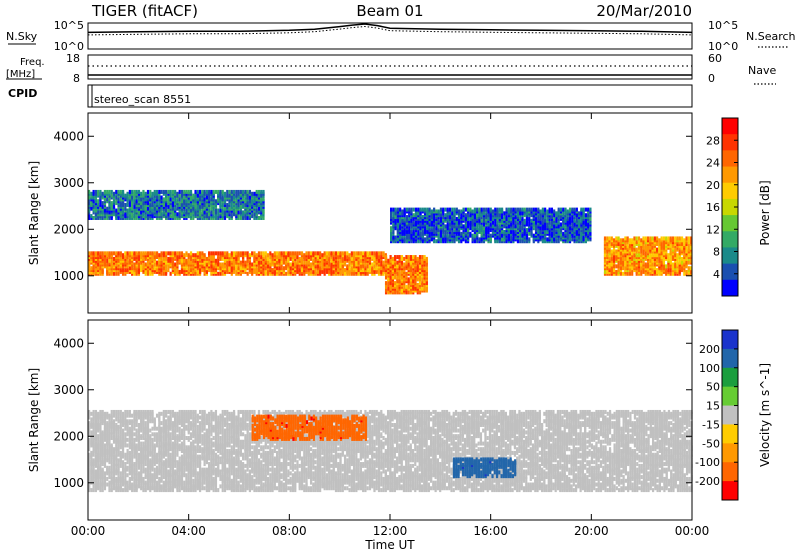 Image resolution: width=800 pixels, height=554 pixels. Describe the element at coordinates (142, 99) in the screenshot. I see `cpid-value: stereo_scan 8551` at that location.